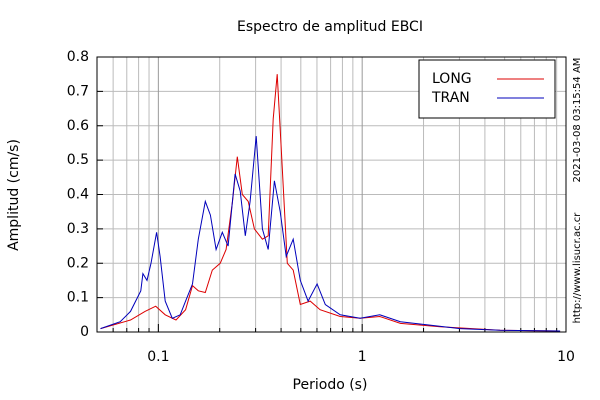 This screenshot has width=600, height=400. What do you see at coordinates (78, 160) in the screenshot?
I see `y-tick-label: 0.5` at bounding box center [78, 160].